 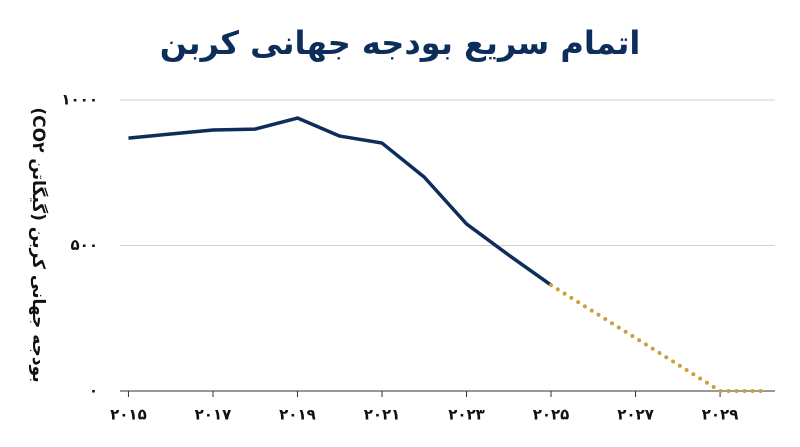 What do you see at coordinates (128, 415) in the screenshot?
I see `x-tick-label: ۲۰۱۵` at bounding box center [128, 415].